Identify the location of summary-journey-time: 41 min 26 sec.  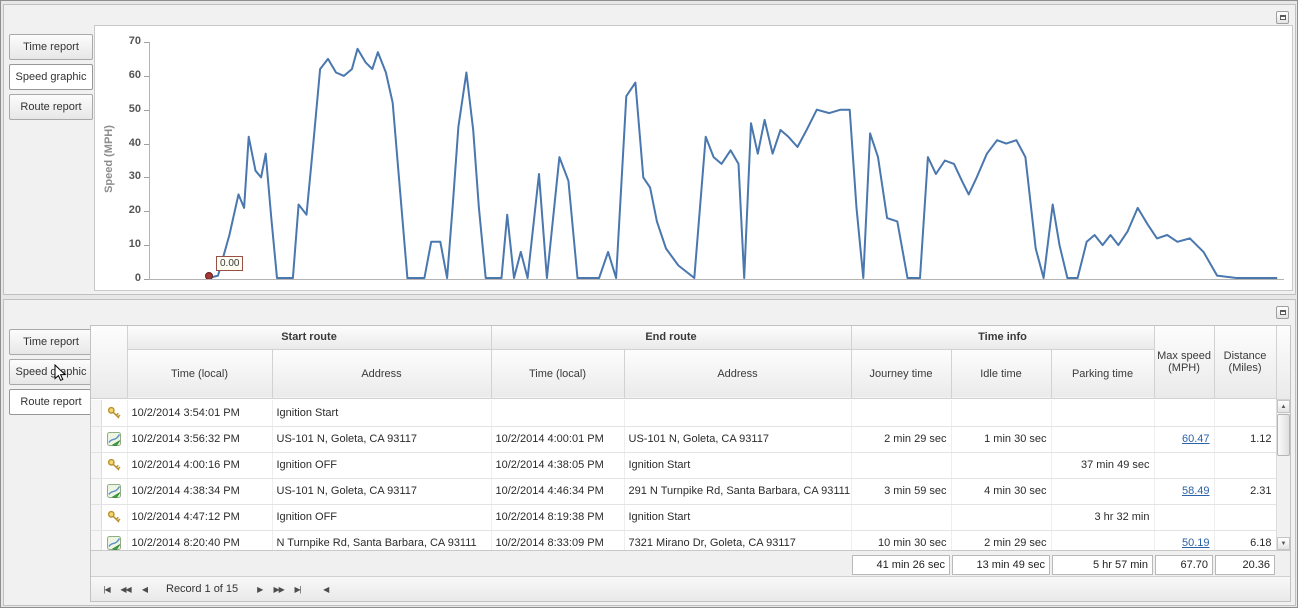
(901, 564).